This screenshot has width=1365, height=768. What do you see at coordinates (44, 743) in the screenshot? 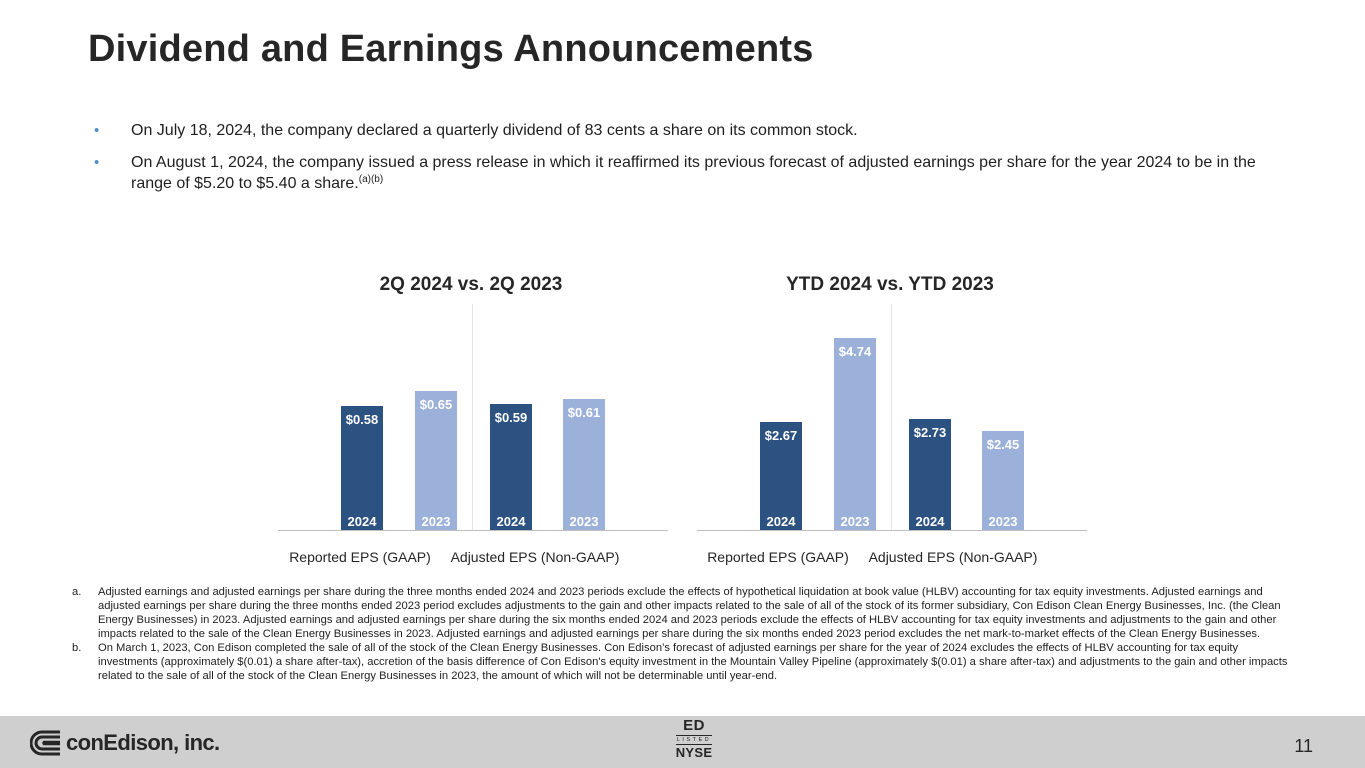
I see `conedison-logo-icon` at bounding box center [44, 743].